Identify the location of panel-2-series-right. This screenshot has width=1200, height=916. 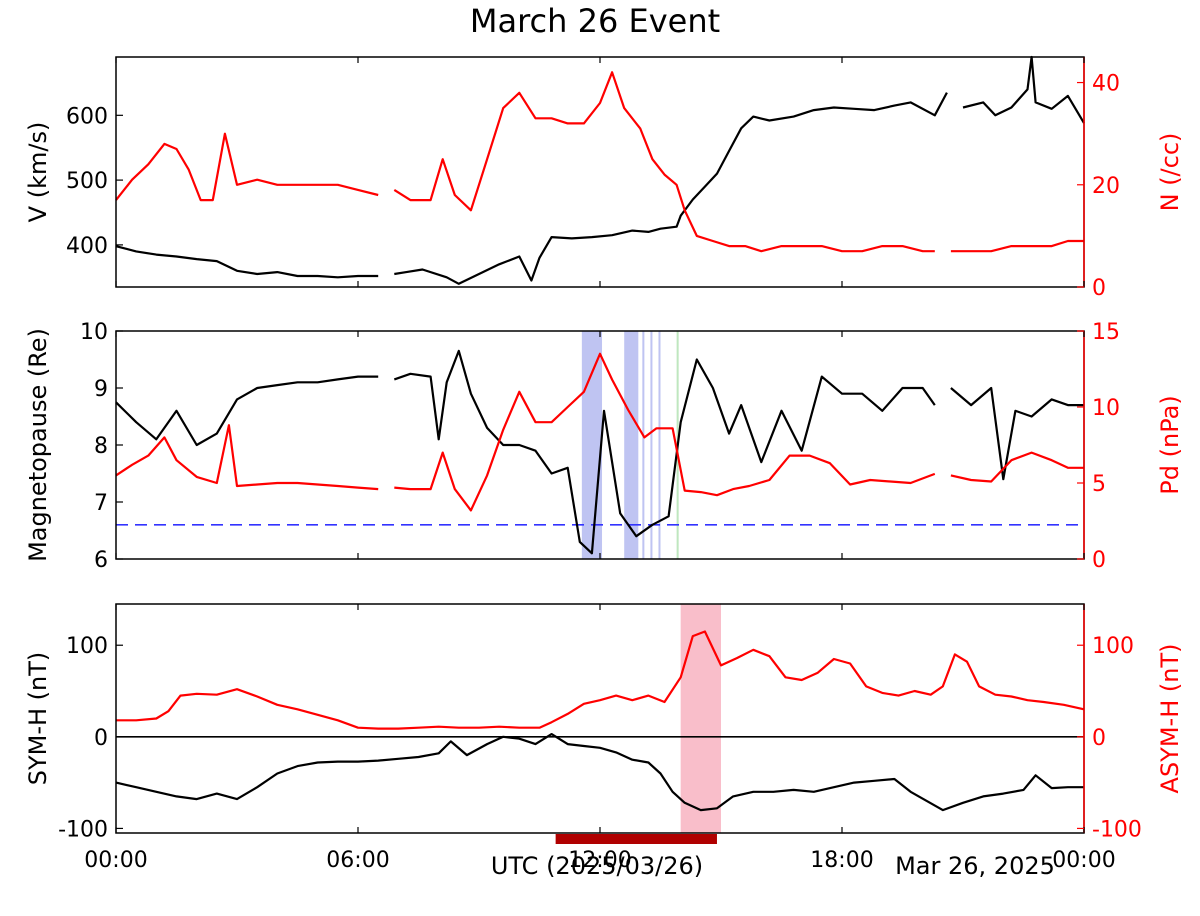
(599, 432).